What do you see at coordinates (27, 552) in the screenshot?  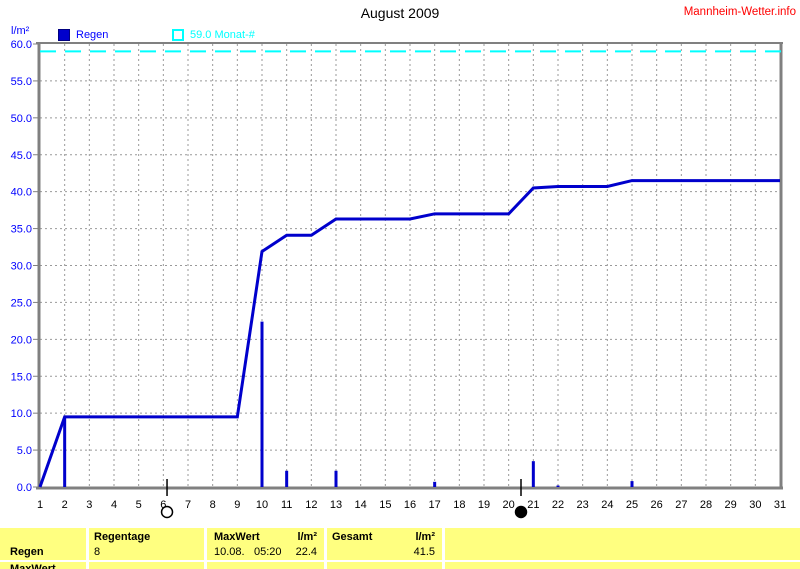 I see `row-label-regen: Regen` at bounding box center [27, 552].